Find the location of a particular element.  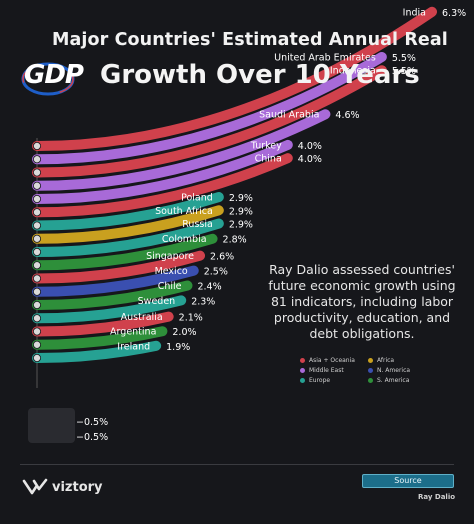

negative-values-card is located at coordinates (51, 425).